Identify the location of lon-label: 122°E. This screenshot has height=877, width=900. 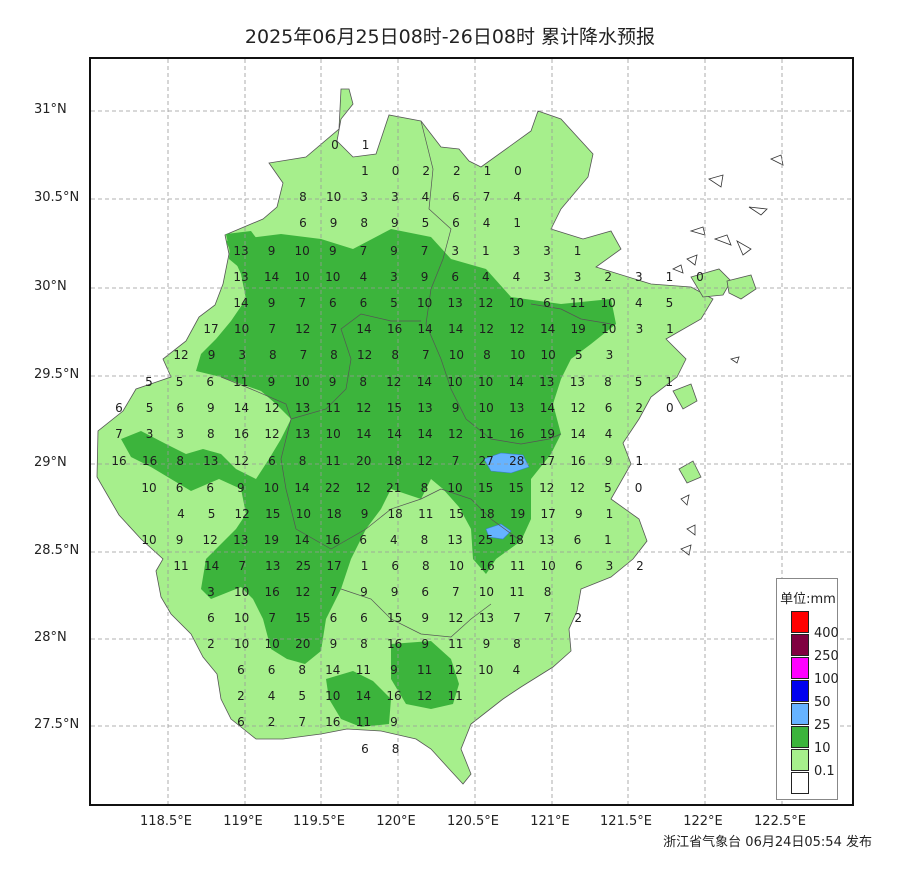
(703, 821).